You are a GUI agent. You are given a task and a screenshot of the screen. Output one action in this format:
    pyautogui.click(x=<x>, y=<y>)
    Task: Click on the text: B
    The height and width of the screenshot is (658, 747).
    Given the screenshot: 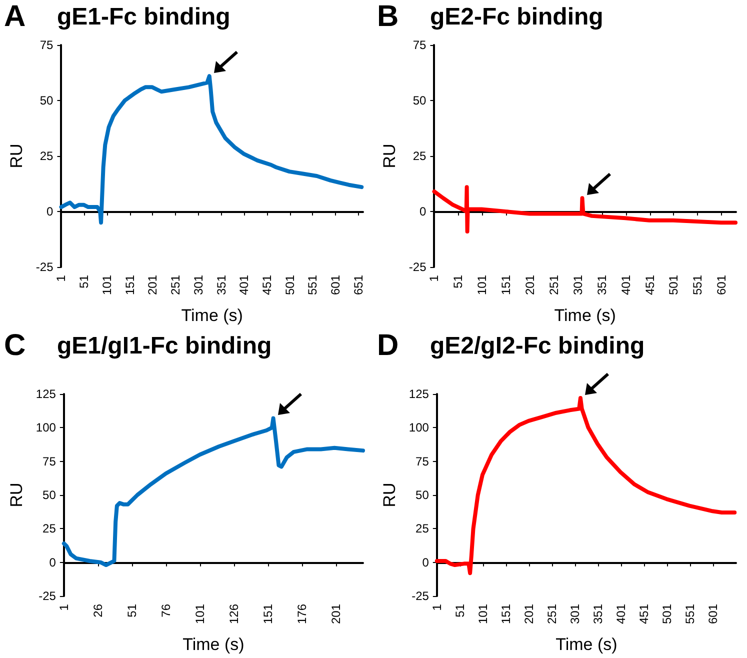 What is the action you would take?
    pyautogui.click(x=388, y=17)
    